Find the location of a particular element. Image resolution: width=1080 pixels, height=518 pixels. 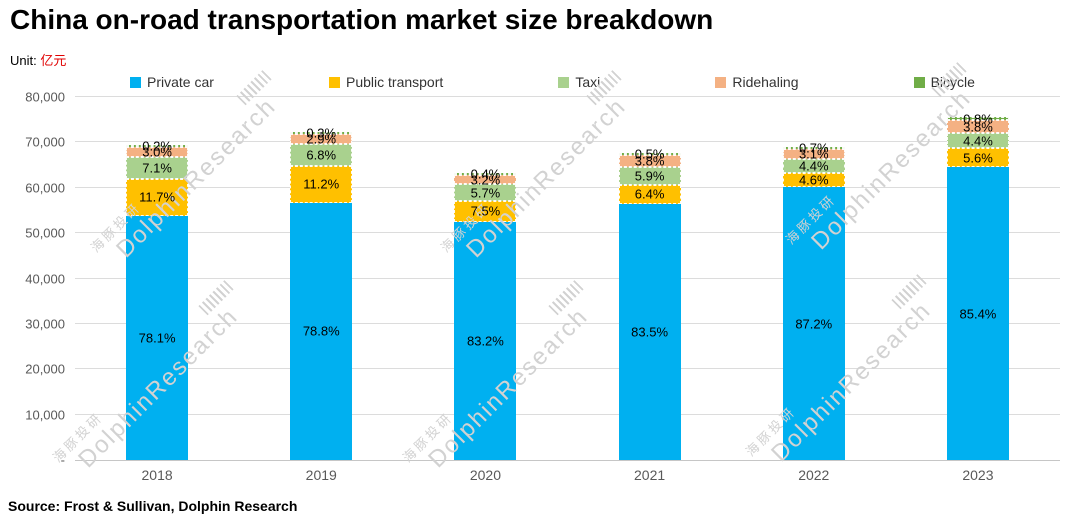

bar-slot-2021: 83.5% 6.4% 5.9% 3.8% 0.5% is located at coordinates (650, 278).